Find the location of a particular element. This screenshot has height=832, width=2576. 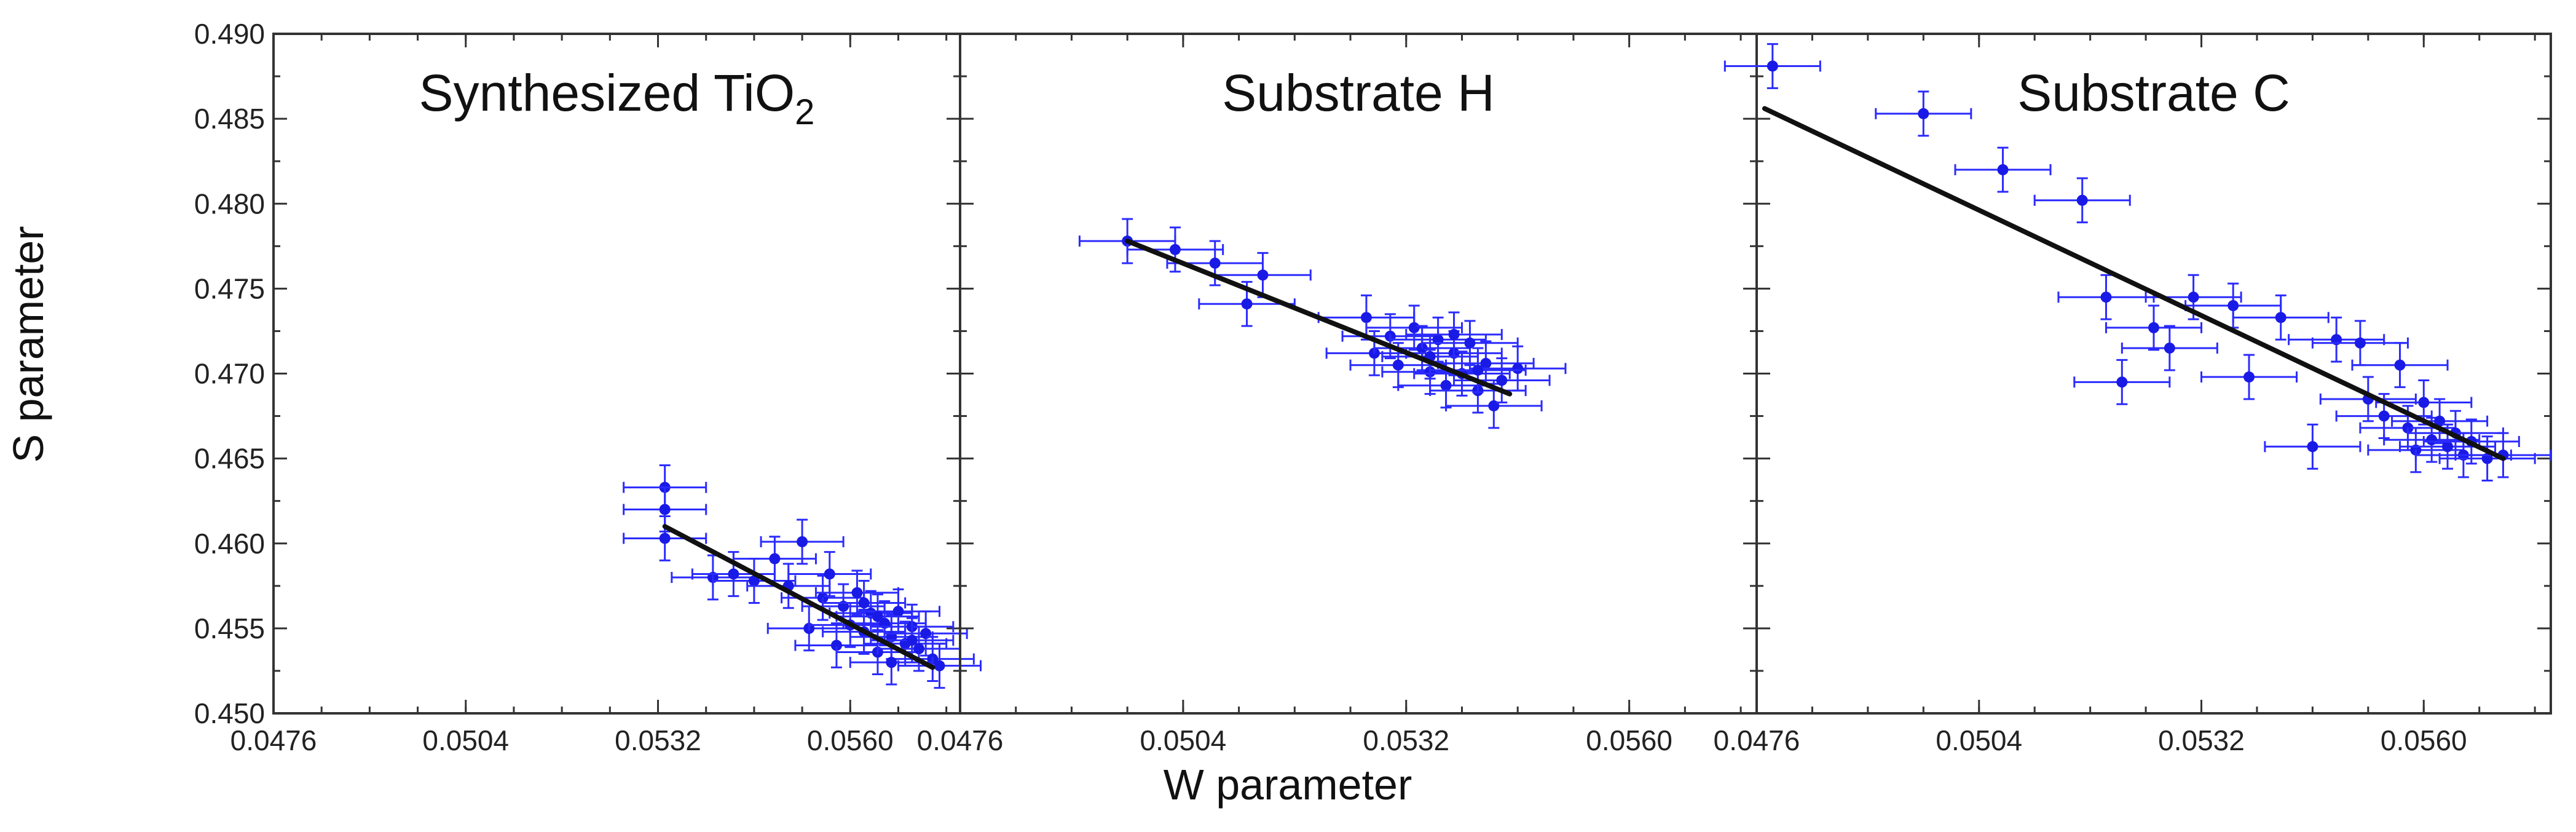

y-tick-label: 0.450 is located at coordinates (230, 713).